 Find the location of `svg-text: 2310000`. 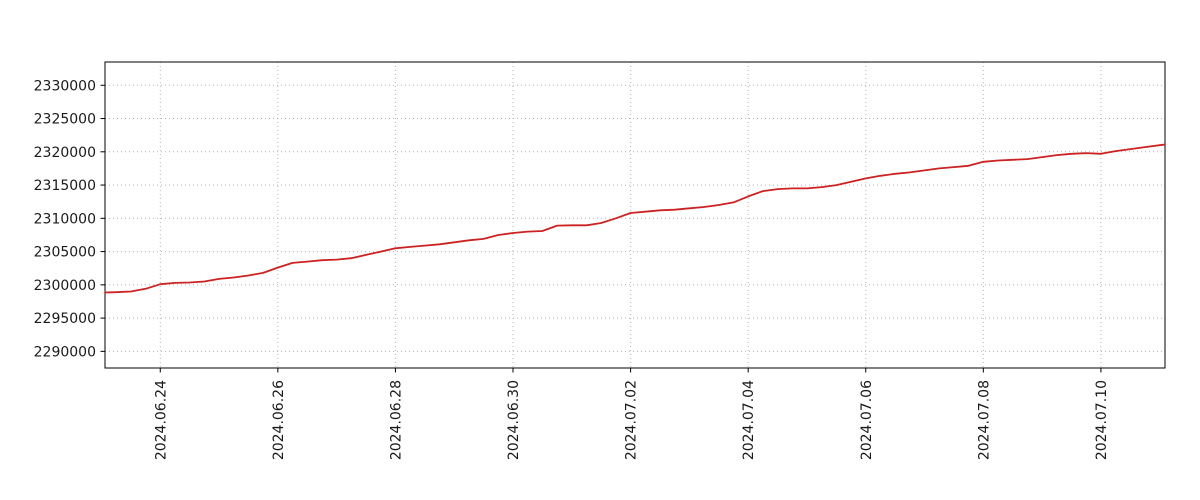

svg-text: 2310000 is located at coordinates (65, 219).